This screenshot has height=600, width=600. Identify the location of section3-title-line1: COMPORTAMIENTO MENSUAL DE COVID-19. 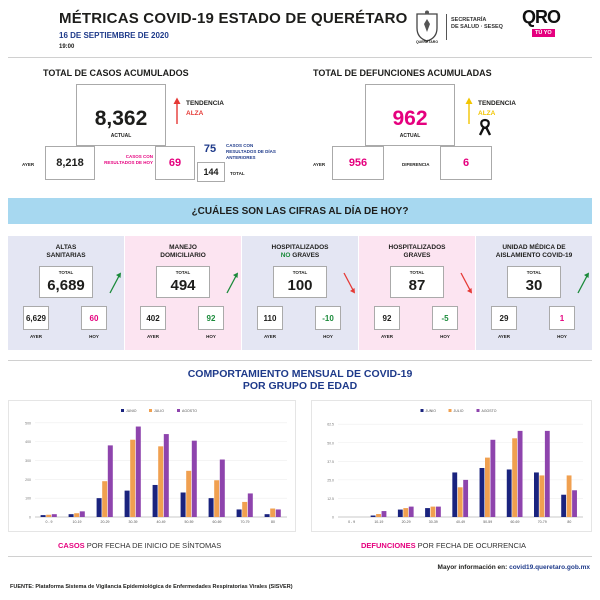
(300, 374).